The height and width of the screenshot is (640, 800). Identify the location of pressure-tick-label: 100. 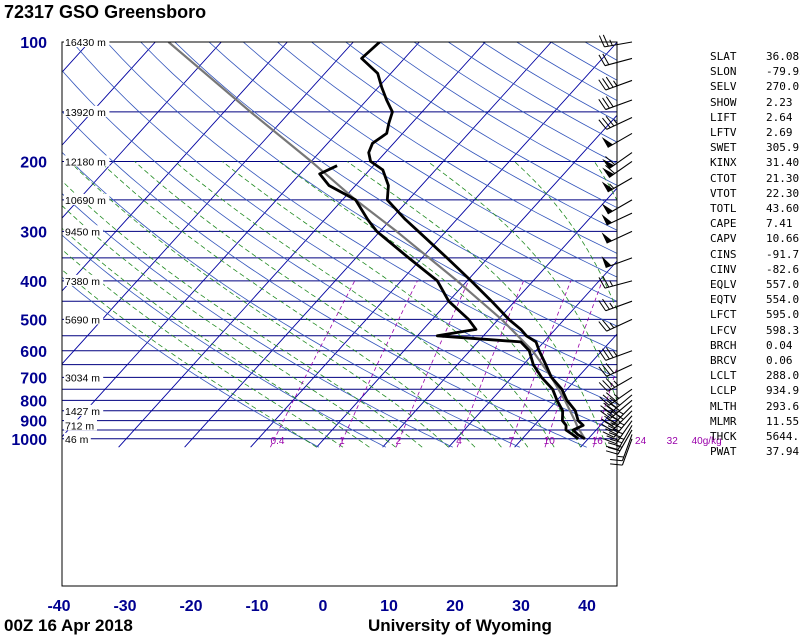
(33, 43).